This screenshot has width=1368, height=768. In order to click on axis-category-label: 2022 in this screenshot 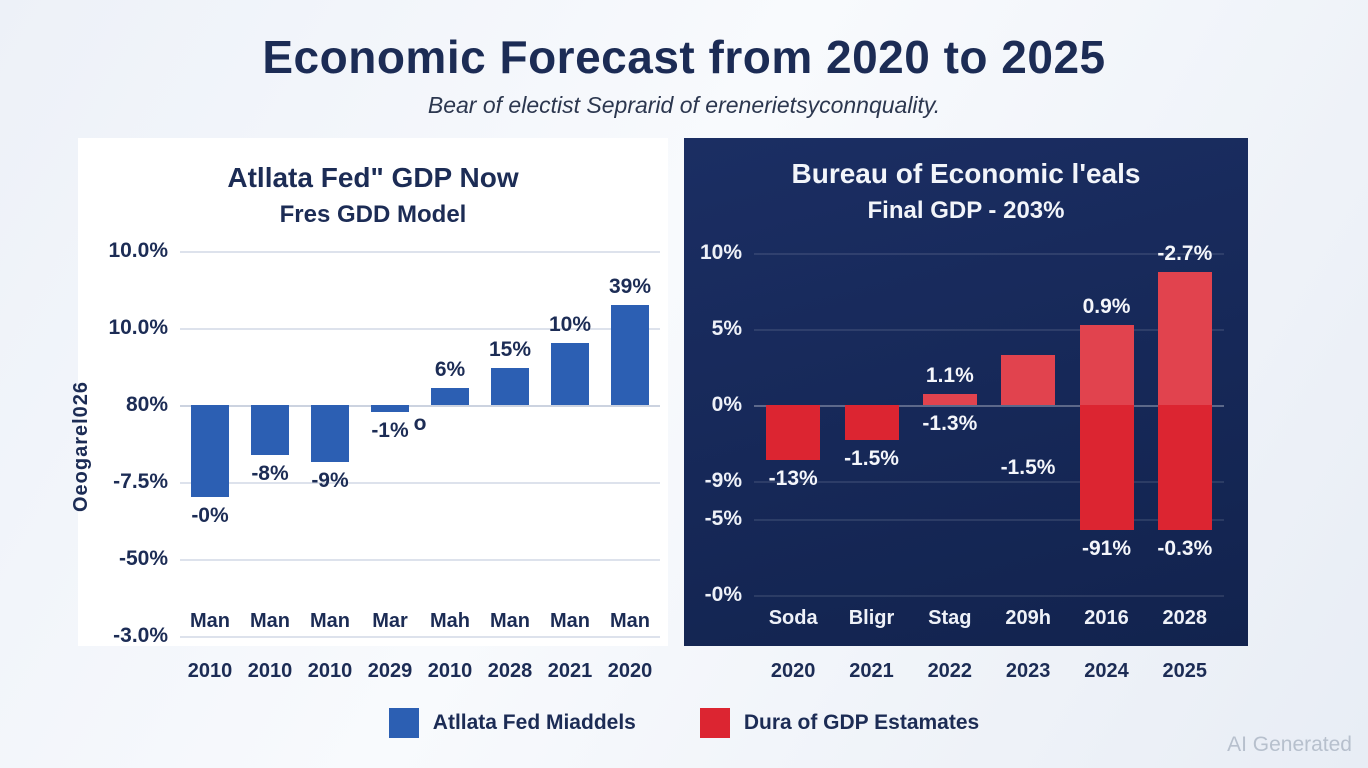, I will do `click(950, 671)`.